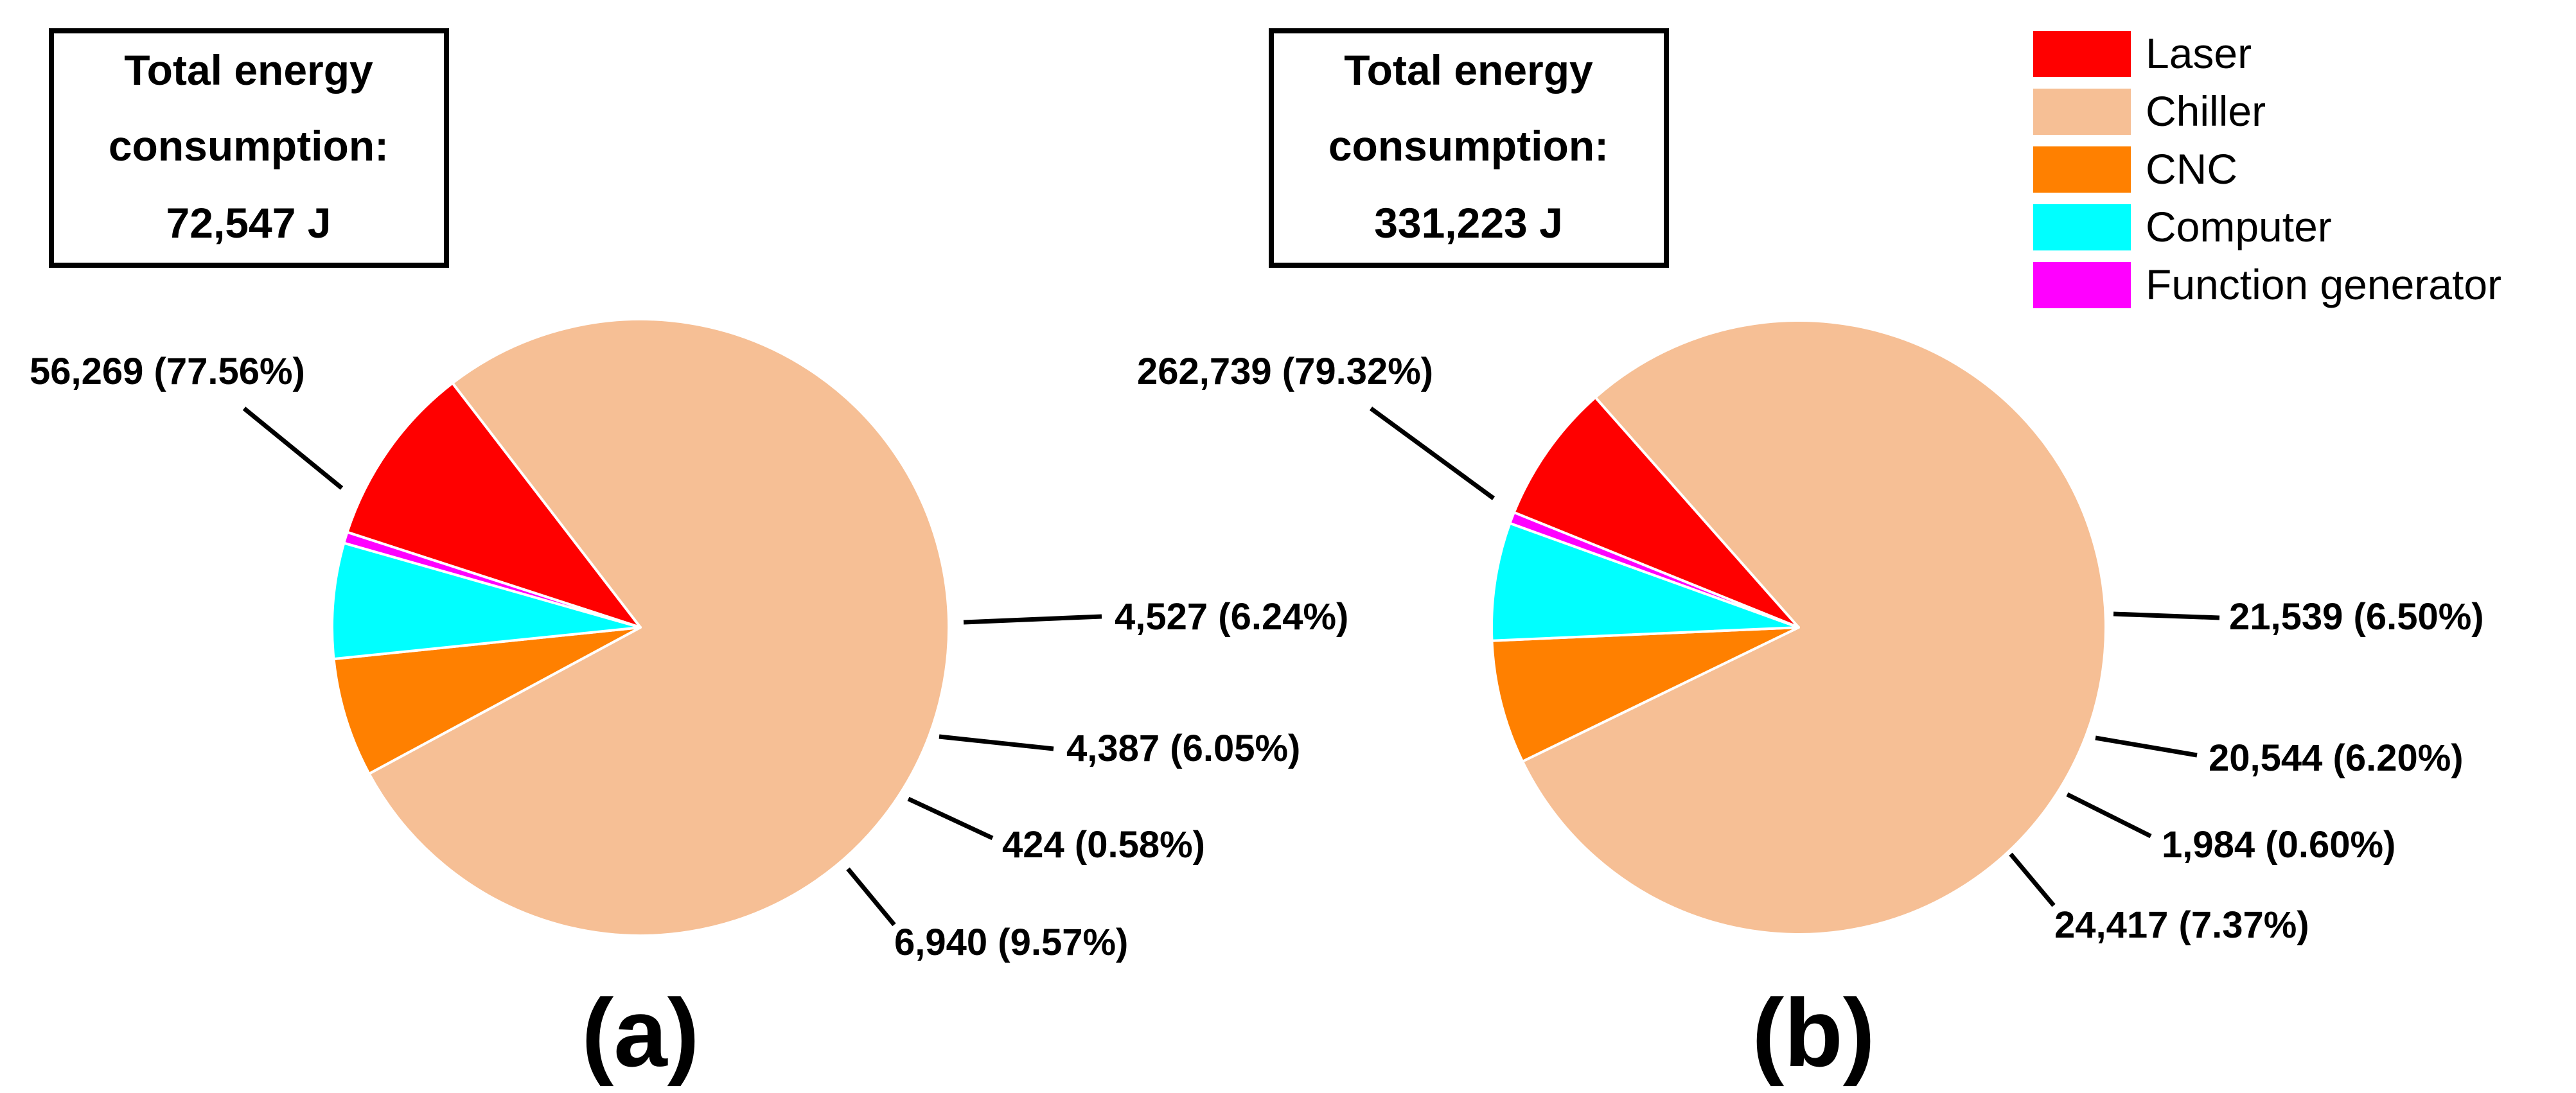 The image size is (2576, 1093). Describe the element at coordinates (248, 223) in the screenshot. I see `total-box-a-line3: 72,547 J` at that location.